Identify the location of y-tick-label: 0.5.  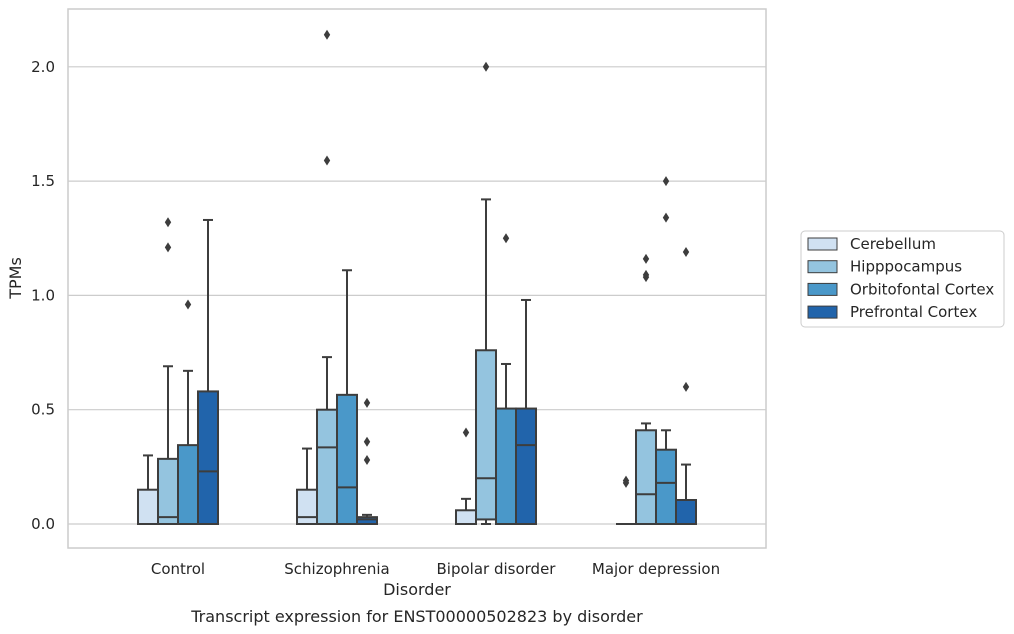
(43, 410).